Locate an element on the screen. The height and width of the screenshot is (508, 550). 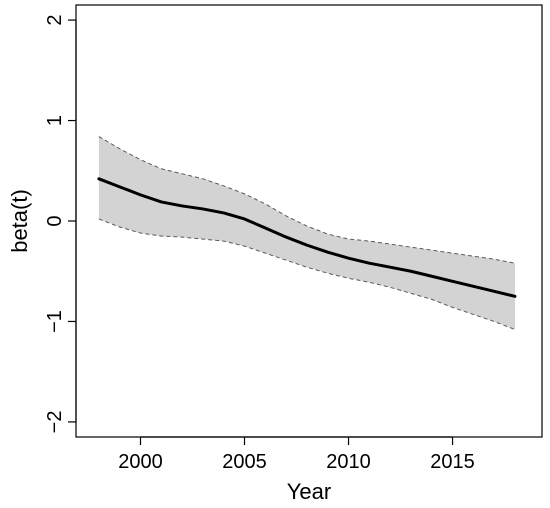
y-tick-label: 2 is located at coordinates (55, 20).